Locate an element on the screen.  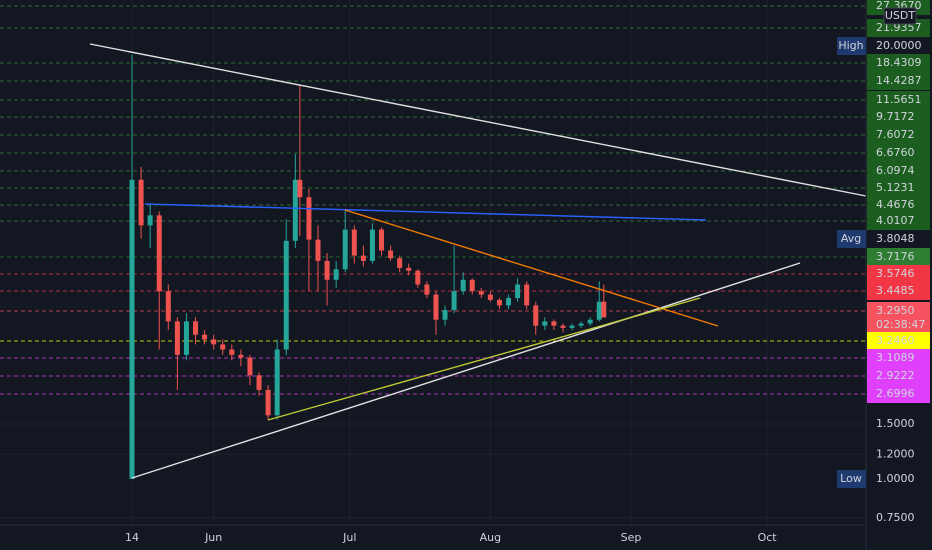
currency-badge is located at coordinates (900, 16).